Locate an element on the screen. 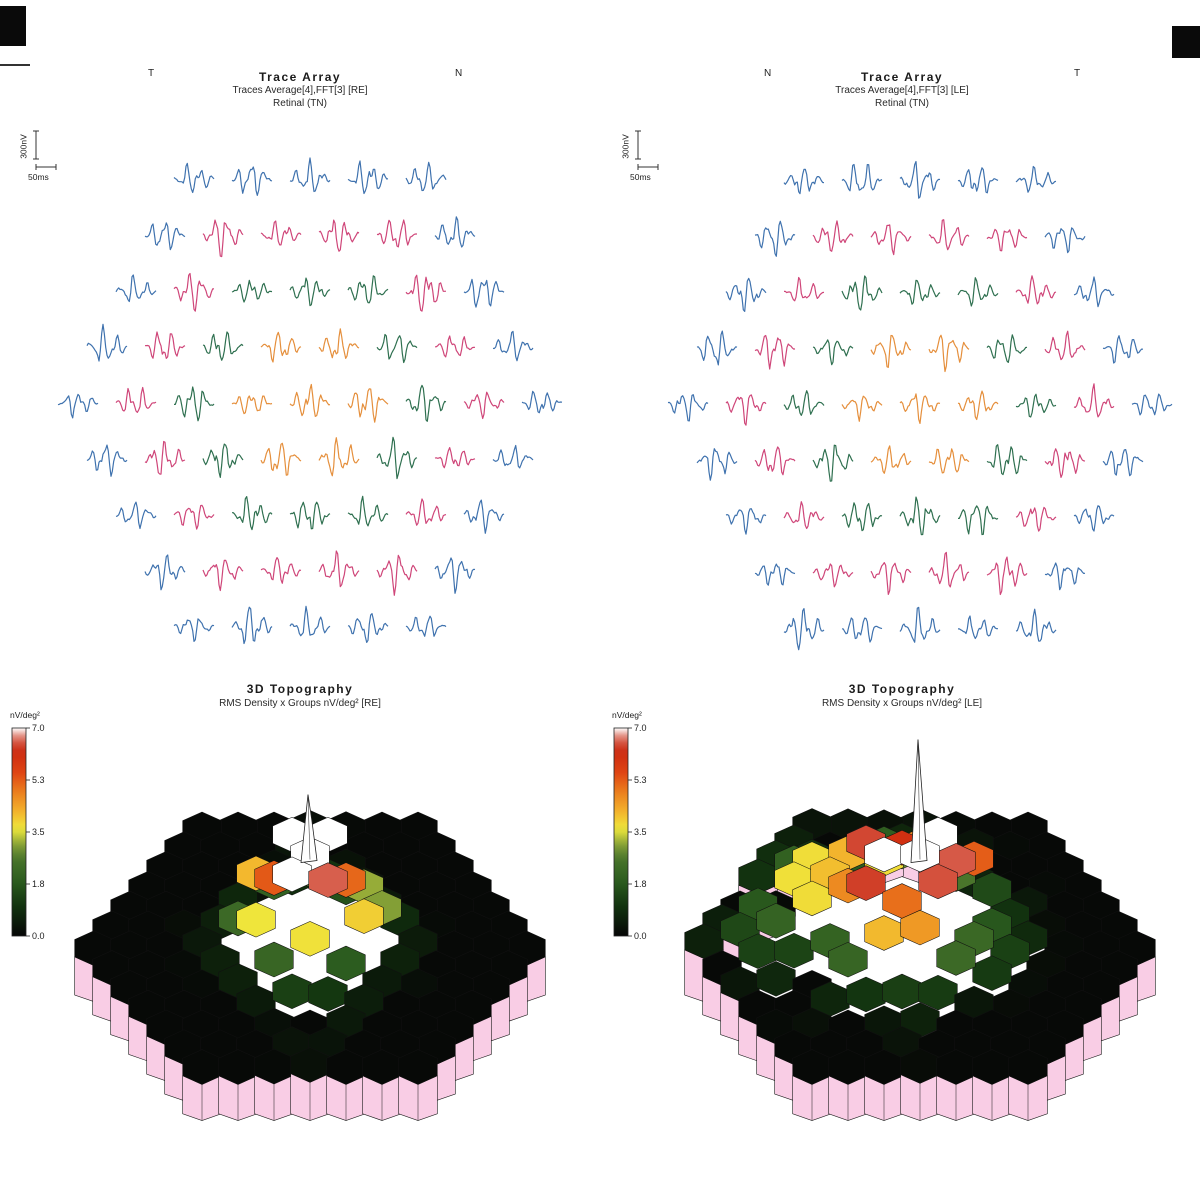  colorbar-tick-label: 7.0 is located at coordinates (38, 728).